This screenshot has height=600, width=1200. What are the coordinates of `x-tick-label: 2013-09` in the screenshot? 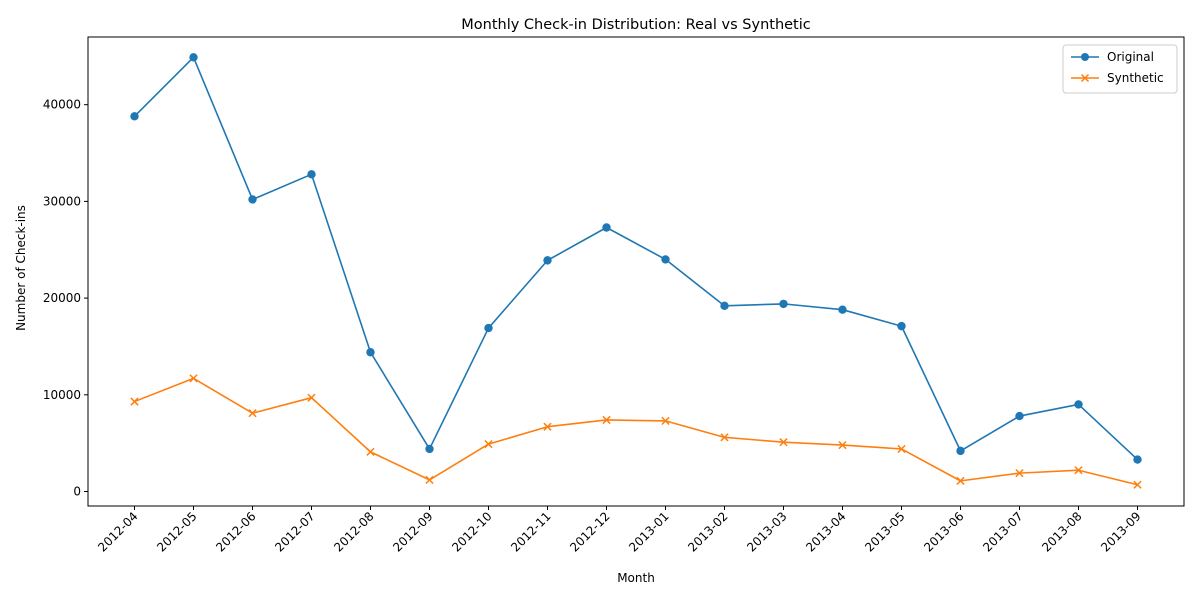 It's located at (1120, 531).